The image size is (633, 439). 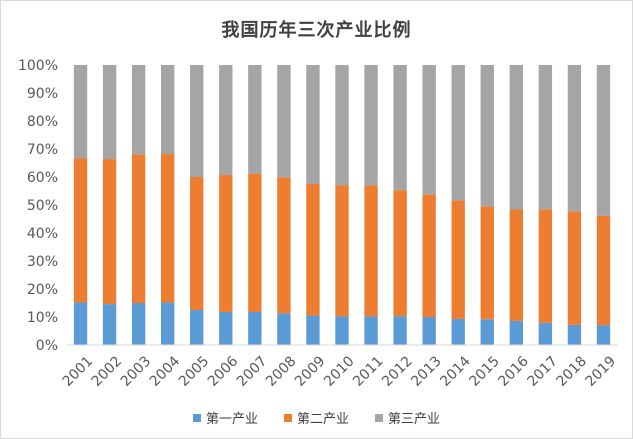 What do you see at coordinates (42, 206) in the screenshot?
I see `y-tick-label: 50%` at bounding box center [42, 206].